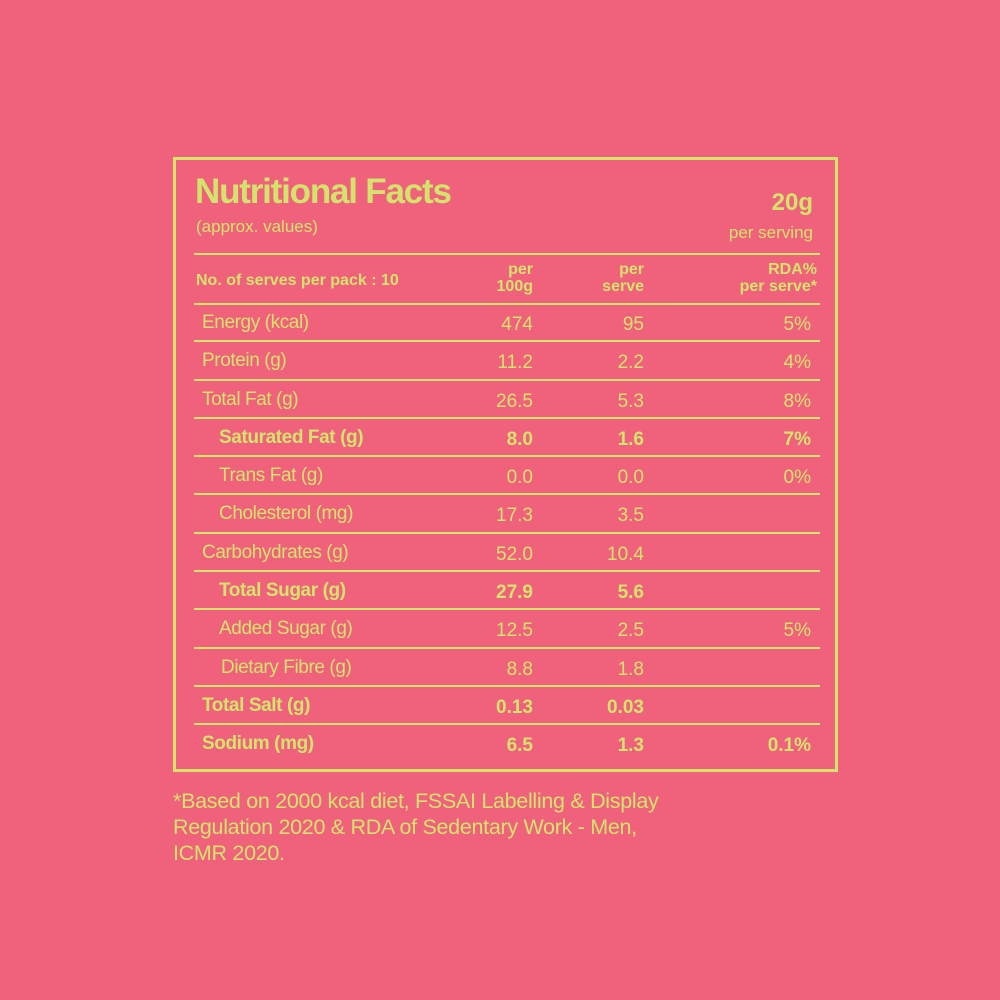  I want to click on value-per-100g: 0.0, so click(519, 478).